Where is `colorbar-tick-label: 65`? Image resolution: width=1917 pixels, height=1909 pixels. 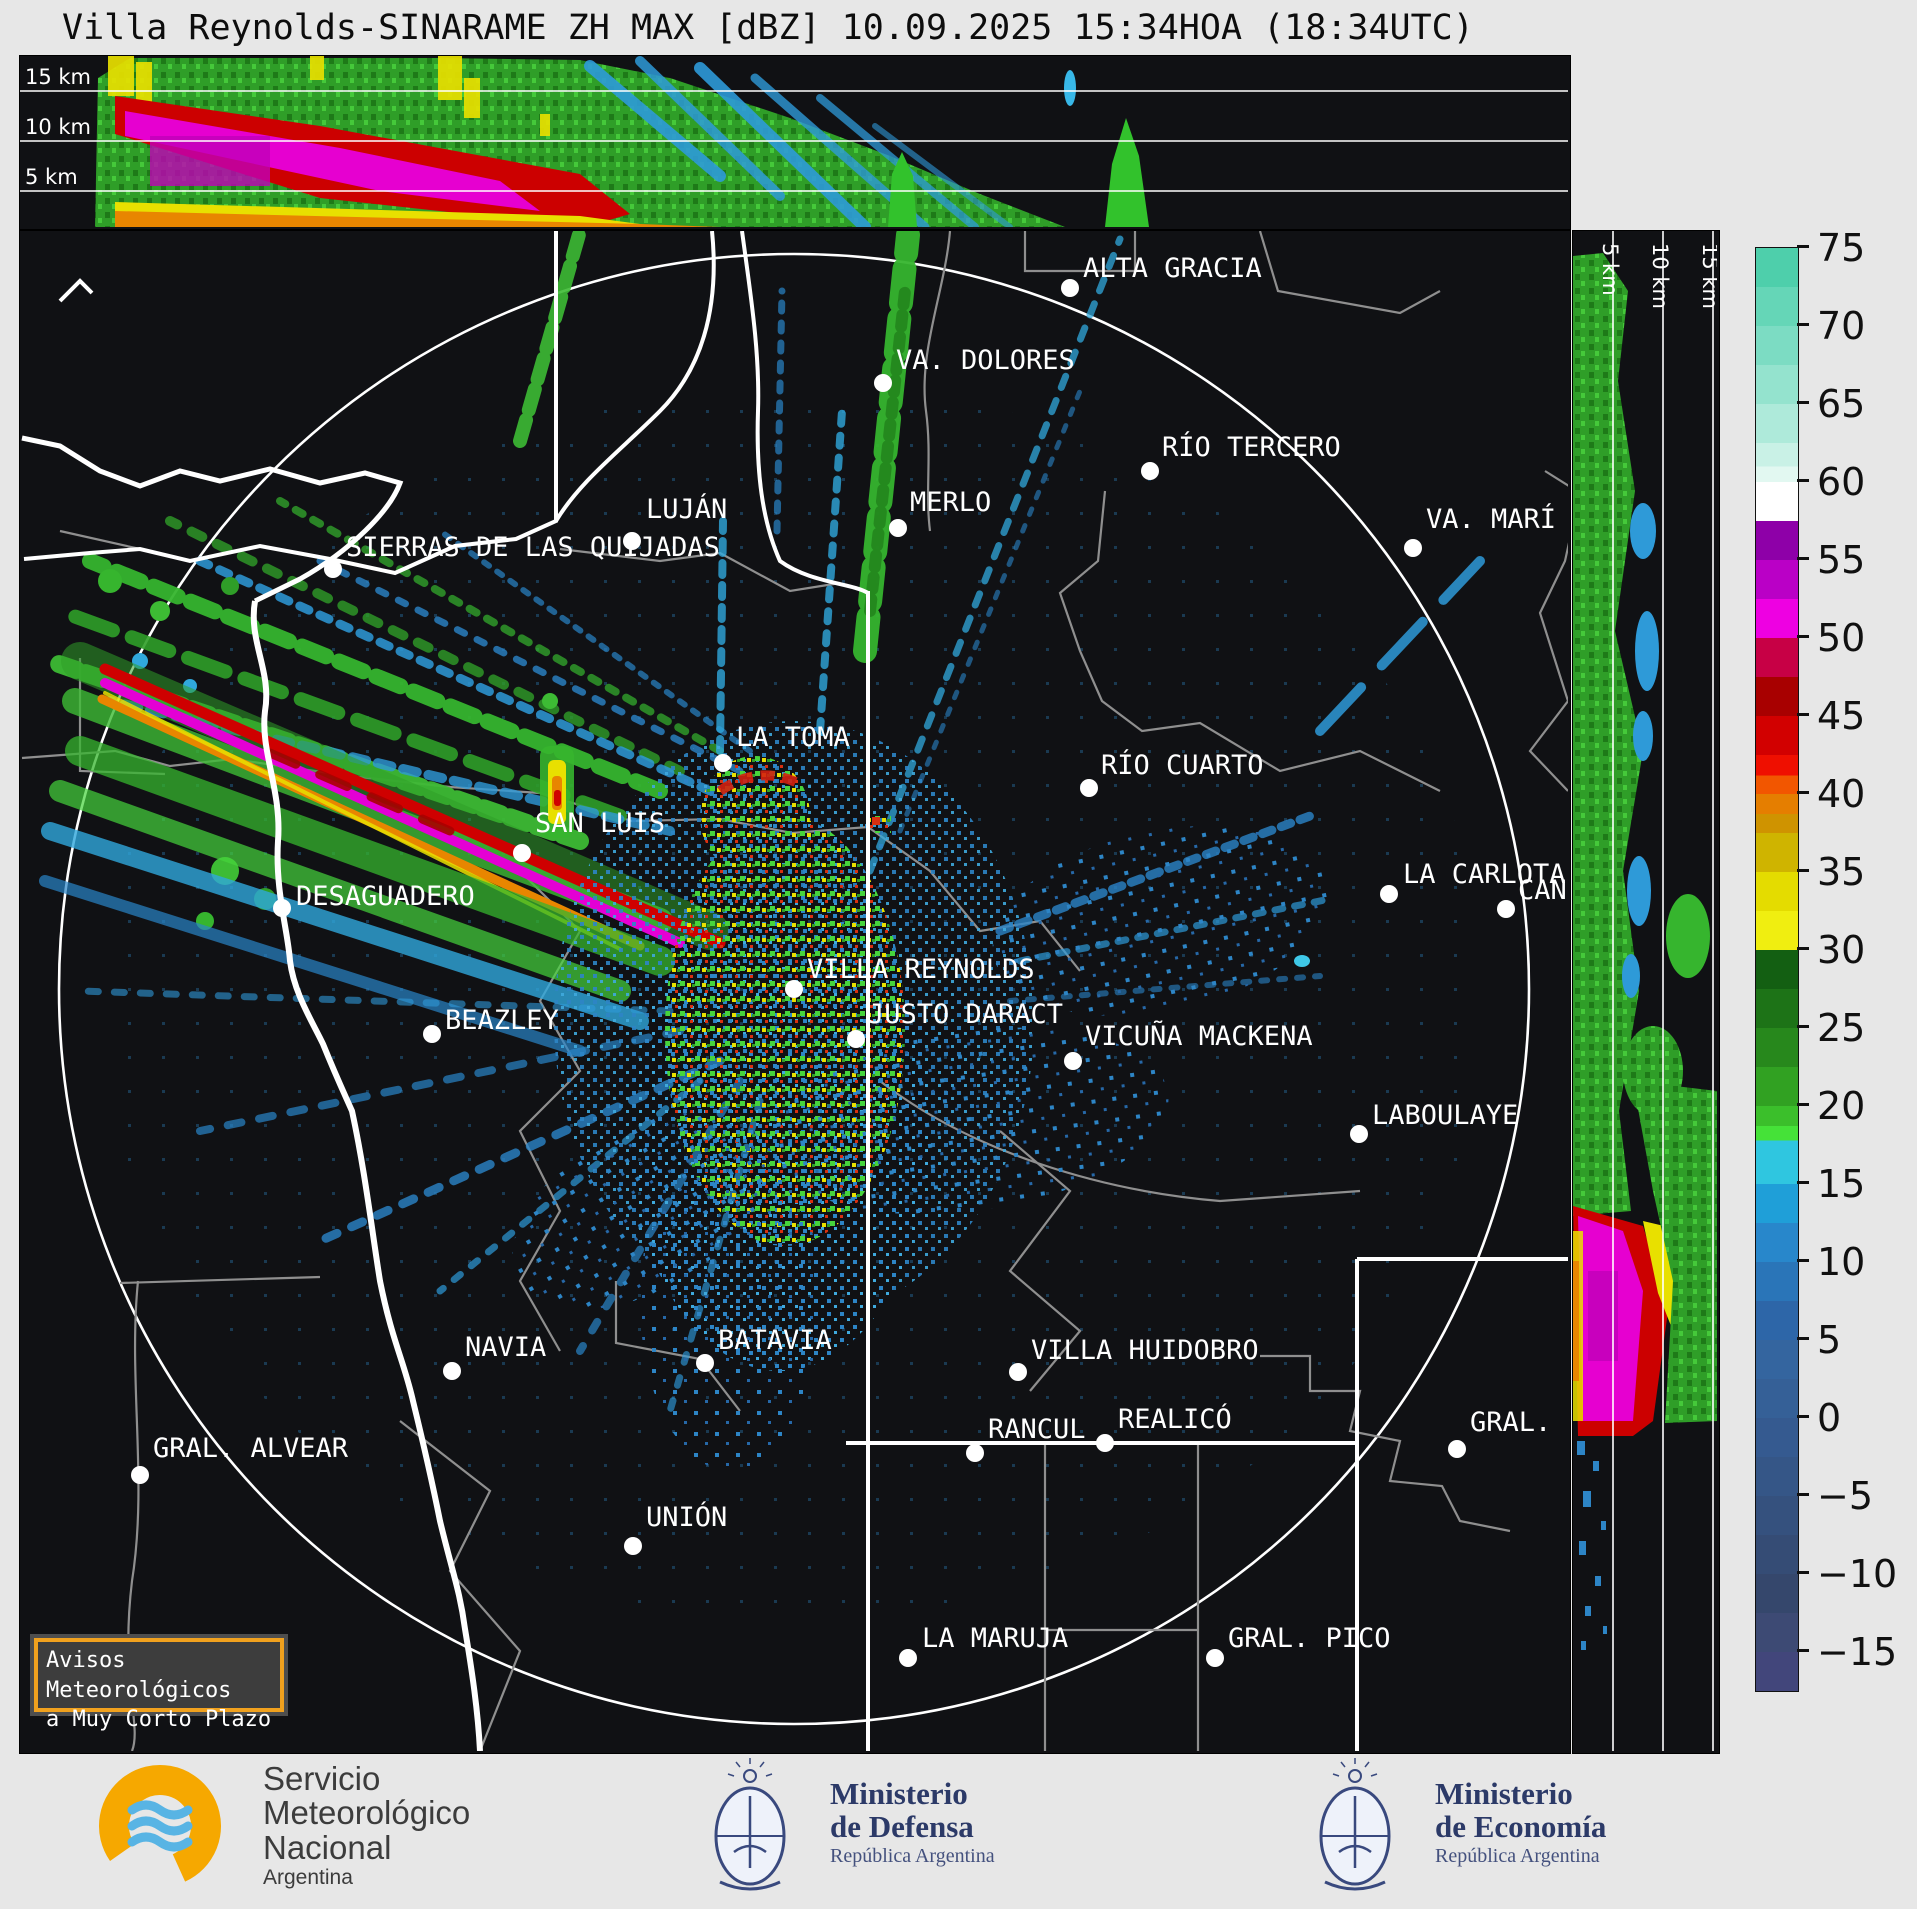
colorbar-tick-label: 65 is located at coordinates (1841, 404).